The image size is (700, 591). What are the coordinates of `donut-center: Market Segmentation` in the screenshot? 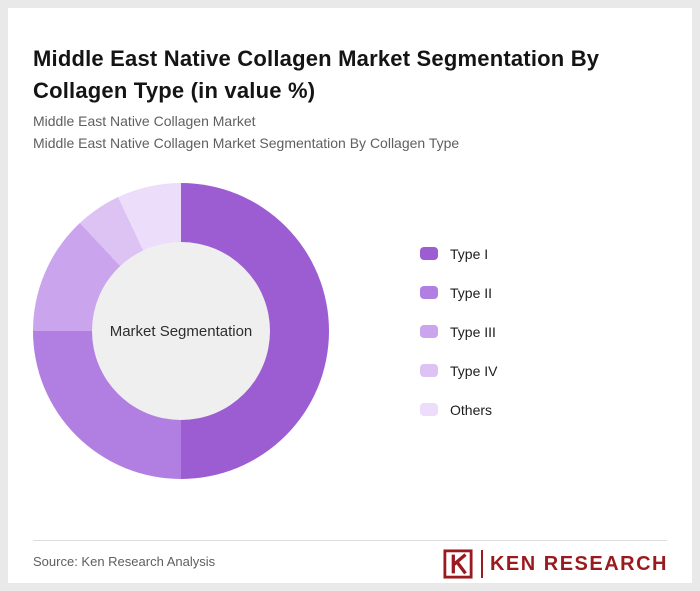 It's located at (181, 331).